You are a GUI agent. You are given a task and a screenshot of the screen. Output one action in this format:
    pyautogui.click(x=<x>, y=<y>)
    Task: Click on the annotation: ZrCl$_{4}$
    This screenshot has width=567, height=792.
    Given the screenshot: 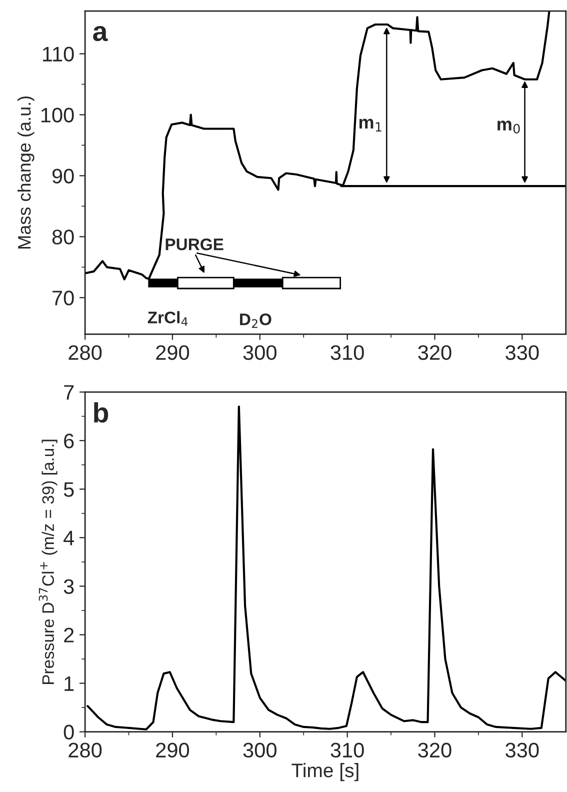 What is the action you would take?
    pyautogui.click(x=168, y=318)
    